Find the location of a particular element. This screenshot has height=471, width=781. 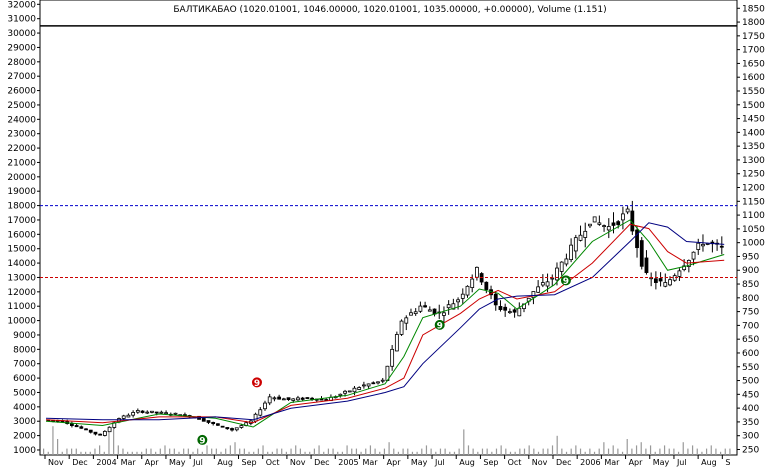

right-tick-label: 750 is located at coordinates (750, 313).